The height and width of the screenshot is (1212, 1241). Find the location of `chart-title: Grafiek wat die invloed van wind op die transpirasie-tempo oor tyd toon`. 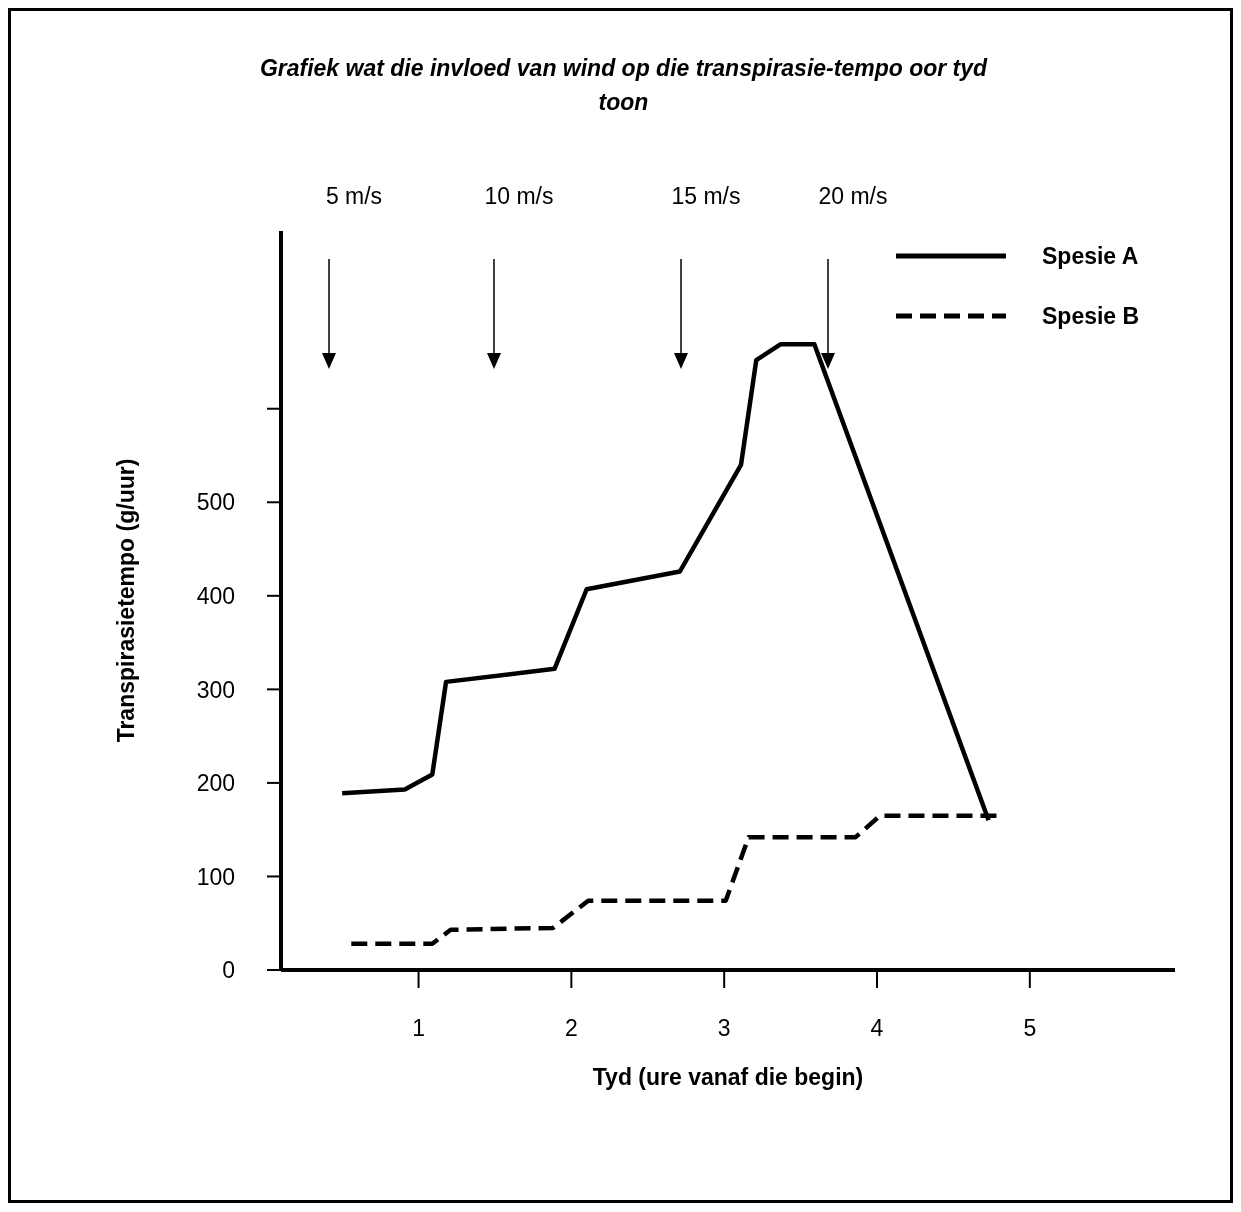

chart-title: Grafiek wat die invloed van wind op die transpirasie-tempo oor tyd toon is located at coordinates (623, 85).